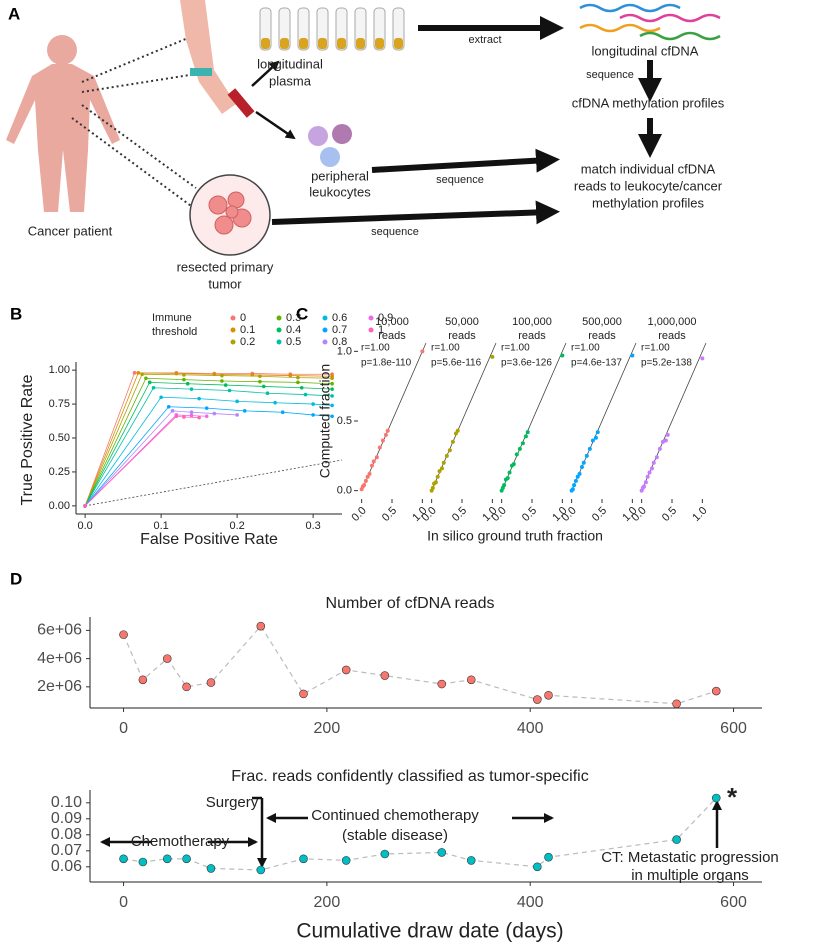  I want to click on y-tick-label: 0.08, so click(66, 834).